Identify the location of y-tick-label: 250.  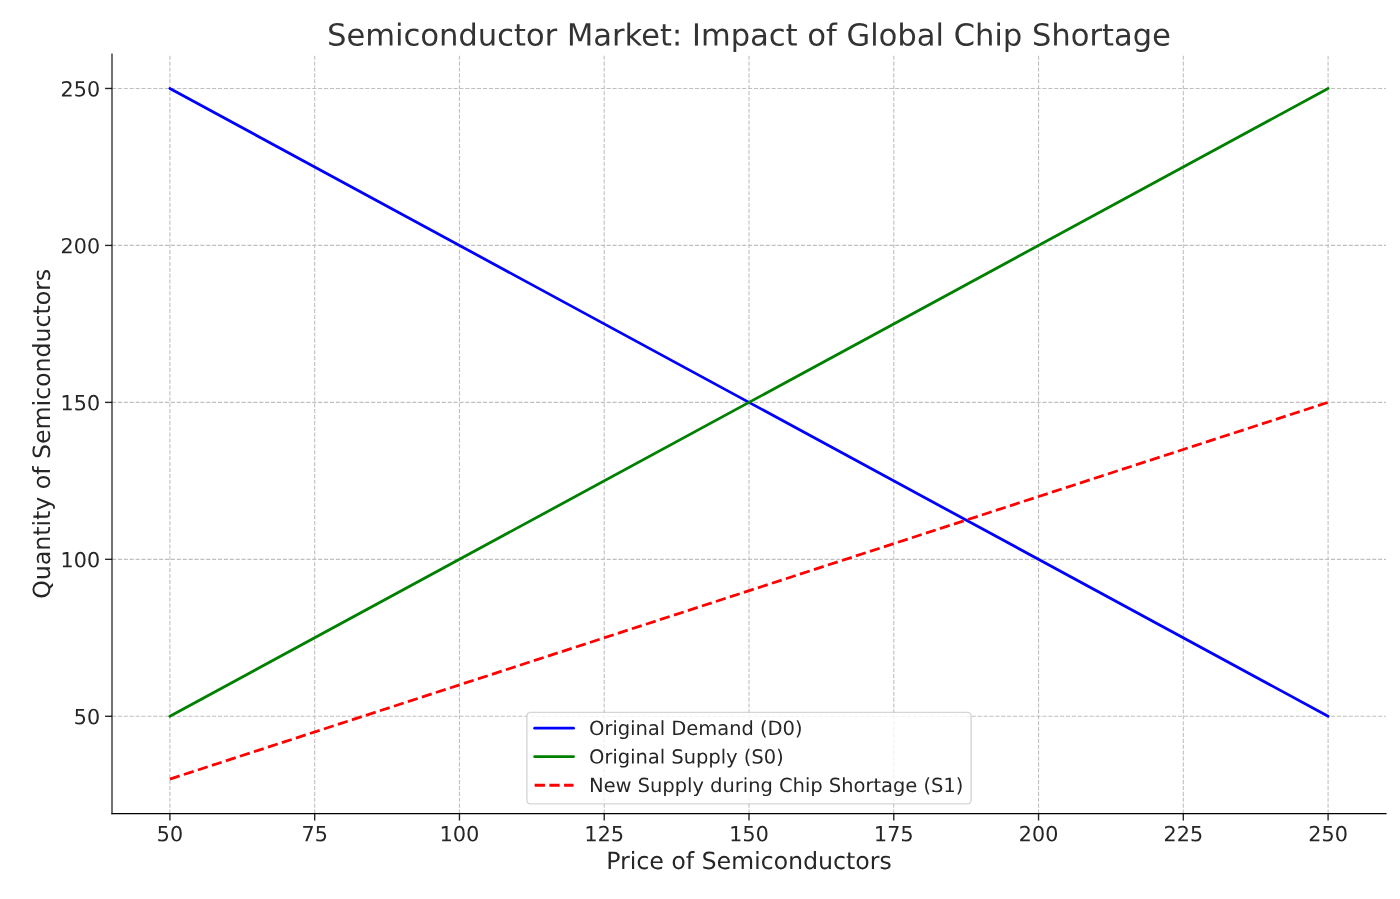
(80, 88).